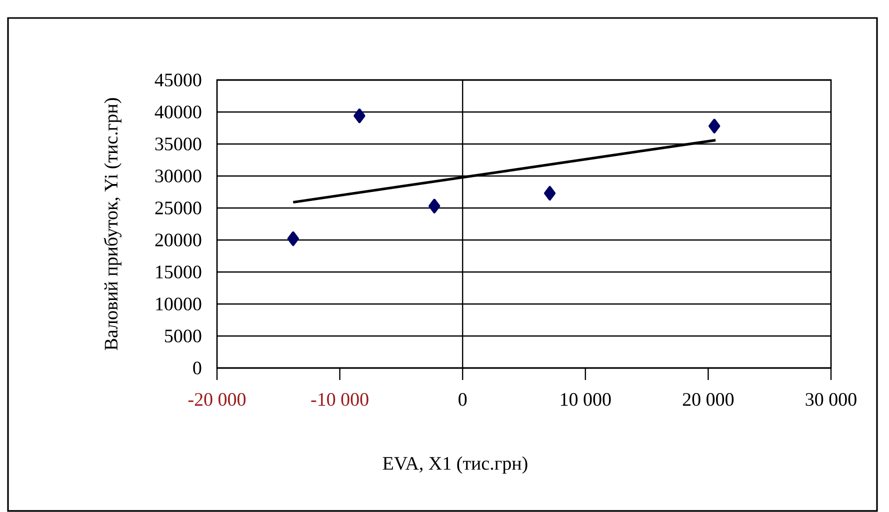  Describe the element at coordinates (178, 208) in the screenshot. I see `y-tick-label: 25000` at that location.